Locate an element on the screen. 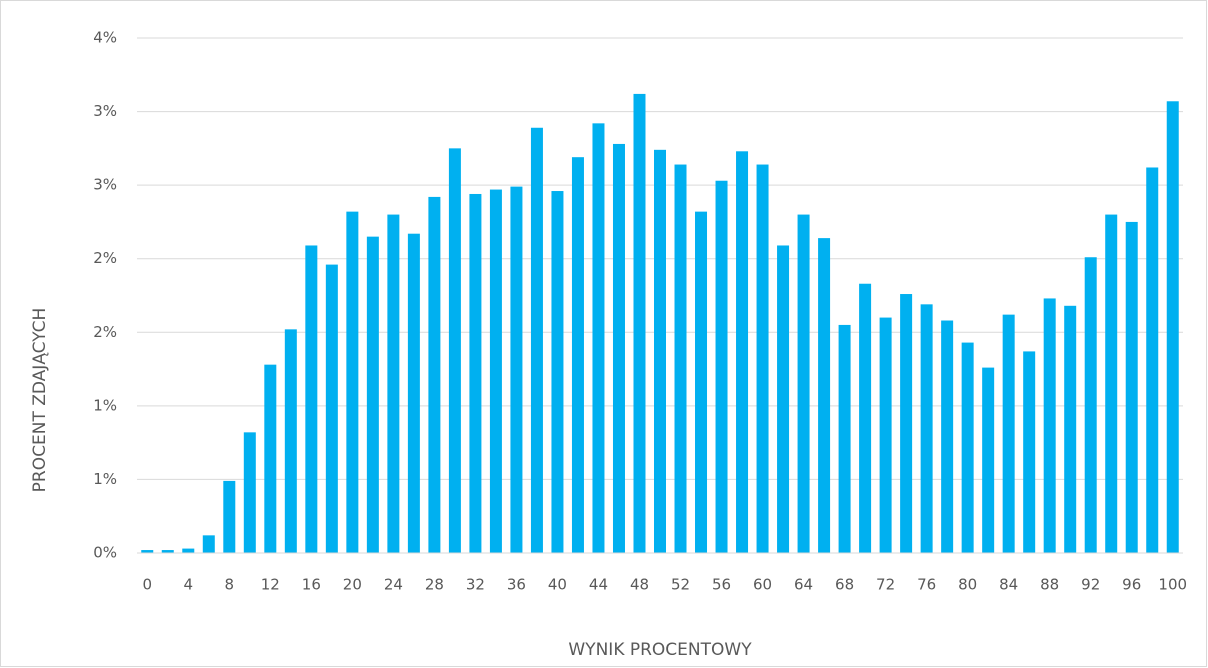 This screenshot has height=668, width=1208. x-tick-label: 24 is located at coordinates (393, 585).